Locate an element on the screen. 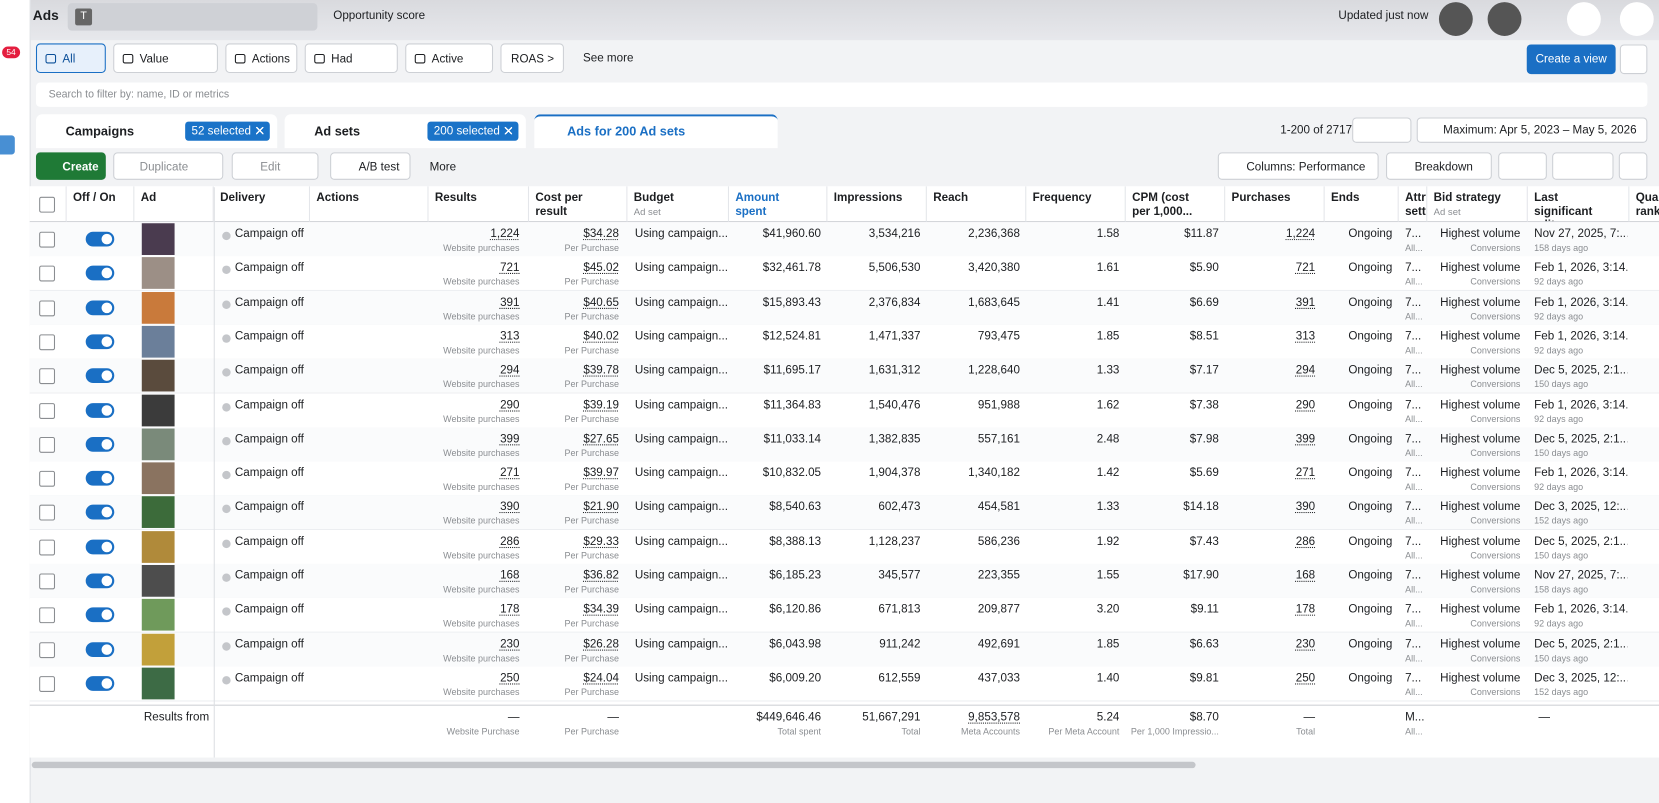 Image resolution: width=1659 pixels, height=803 pixels. ads-tab: Ads for 200 Ad sets is located at coordinates (656, 131).